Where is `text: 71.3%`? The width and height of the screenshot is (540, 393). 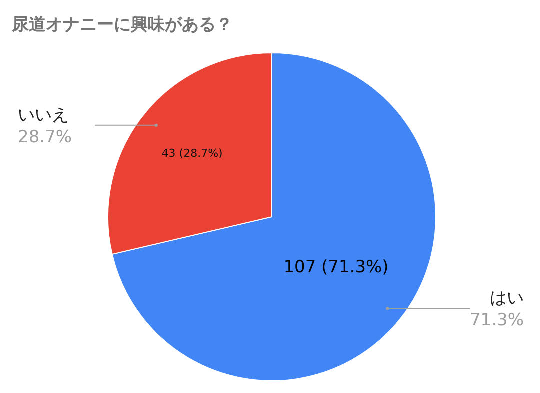 text: 71.3% is located at coordinates (497, 320).